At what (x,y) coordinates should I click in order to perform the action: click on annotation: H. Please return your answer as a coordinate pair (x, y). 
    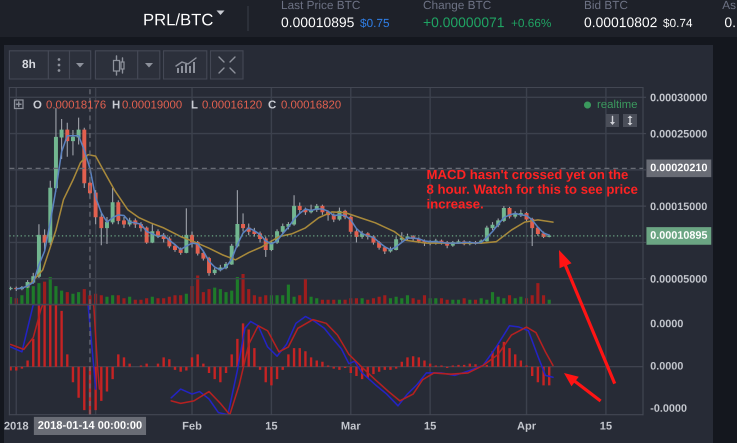
    Looking at the image, I should click on (116, 104).